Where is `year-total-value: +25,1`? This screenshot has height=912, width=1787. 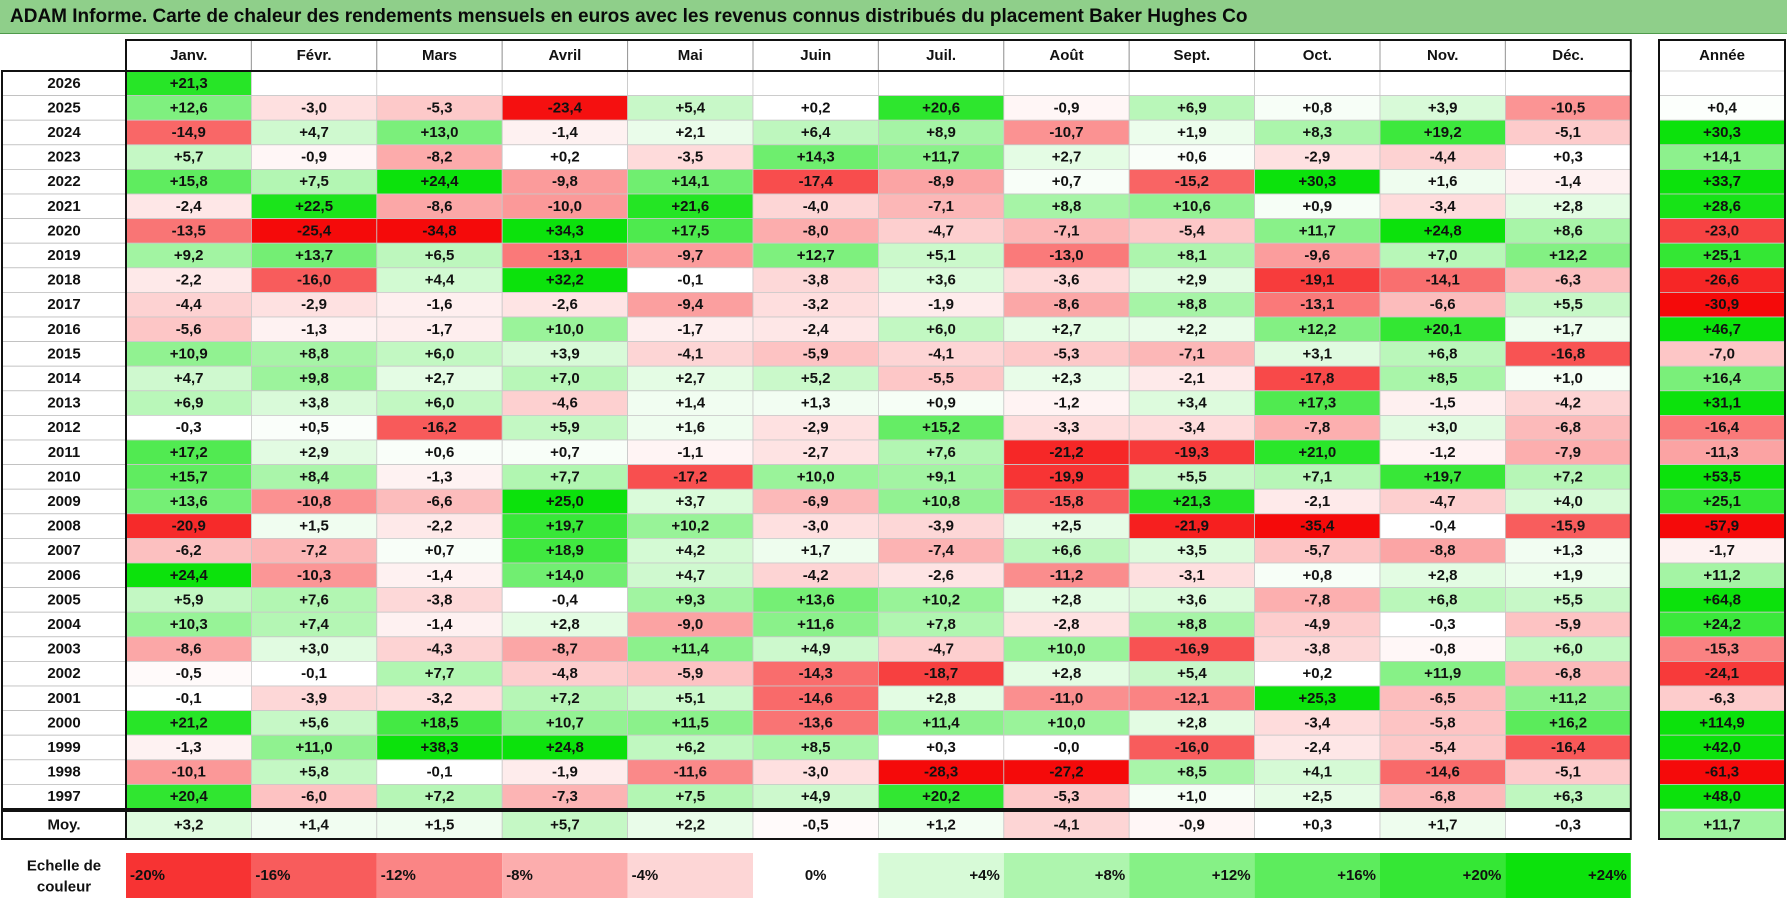
year-total-value: +25,1 is located at coordinates (1722, 501).